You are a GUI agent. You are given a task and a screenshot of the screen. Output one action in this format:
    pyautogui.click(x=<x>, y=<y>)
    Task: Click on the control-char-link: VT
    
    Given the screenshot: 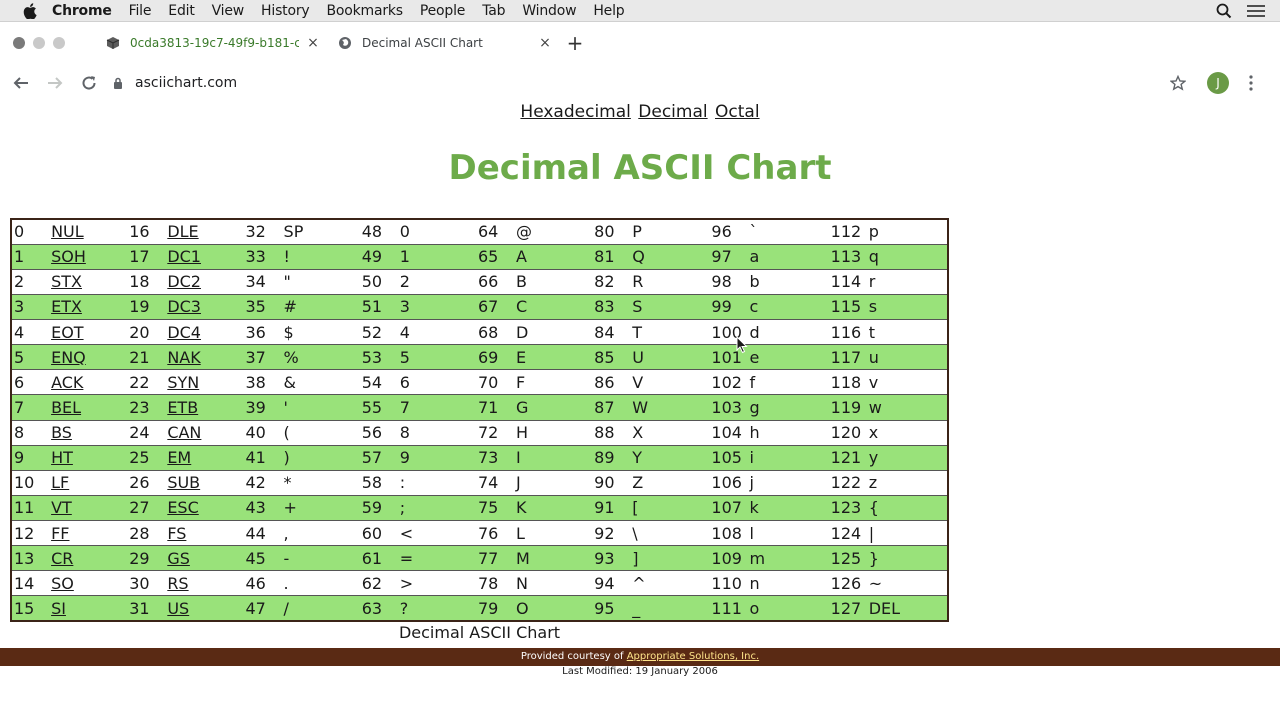 What is the action you would take?
    pyautogui.click(x=61, y=508)
    